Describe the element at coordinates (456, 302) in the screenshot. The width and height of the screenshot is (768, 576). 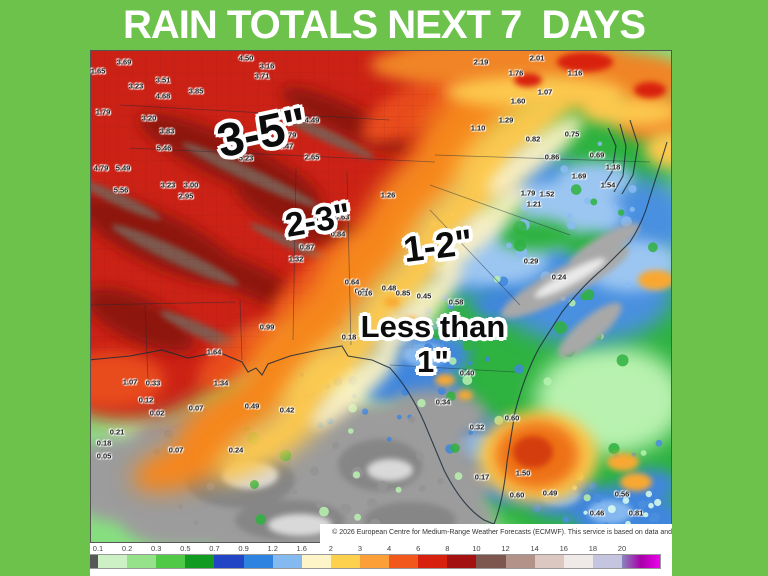
I see `rain-total-value: 0.58` at that location.